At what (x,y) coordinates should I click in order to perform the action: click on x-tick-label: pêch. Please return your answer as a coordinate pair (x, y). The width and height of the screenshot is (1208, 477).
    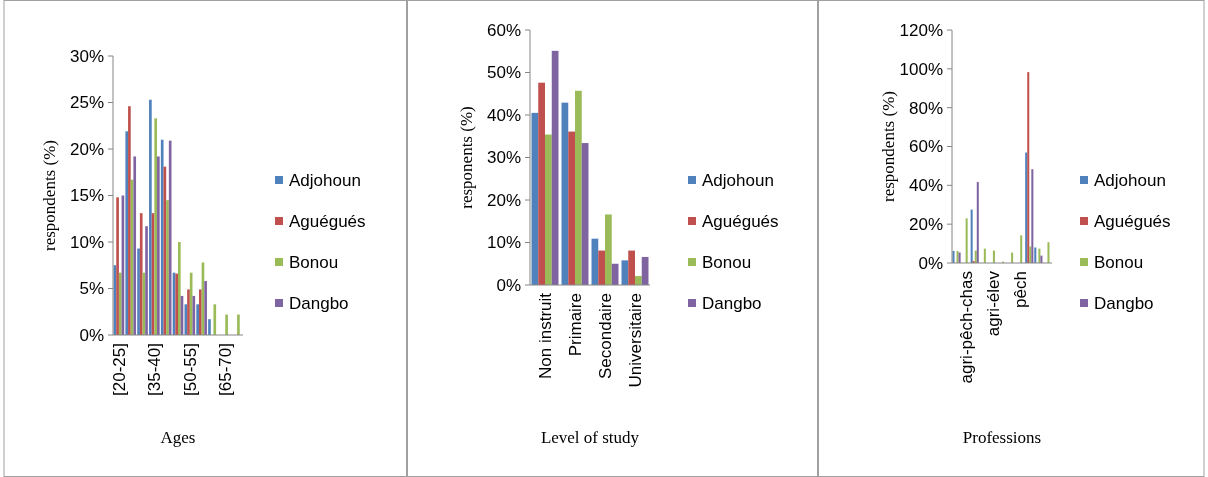
    Looking at the image, I should click on (1021, 289).